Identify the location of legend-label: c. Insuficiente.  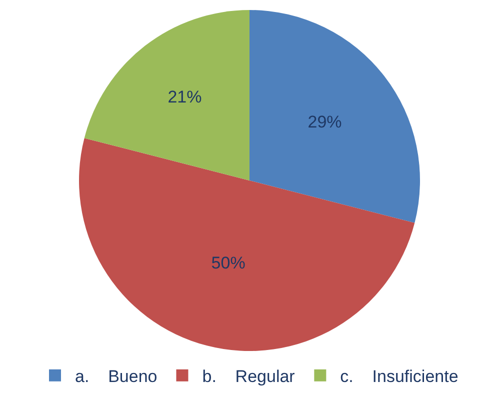
(399, 376).